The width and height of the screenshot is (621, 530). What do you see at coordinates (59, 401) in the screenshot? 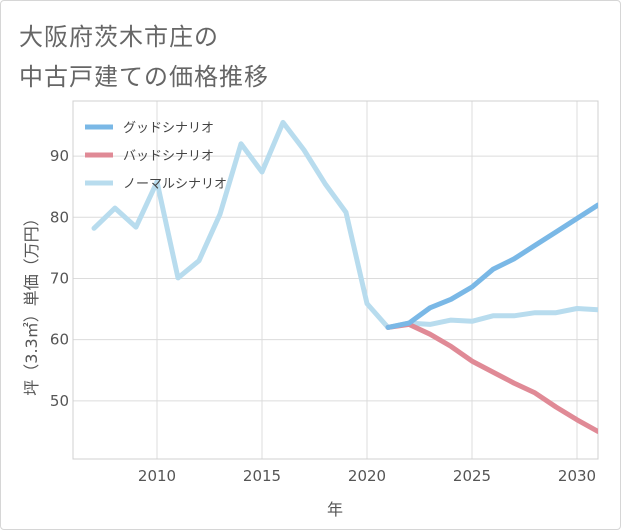
I see `y-tick-label: 50` at bounding box center [59, 401].